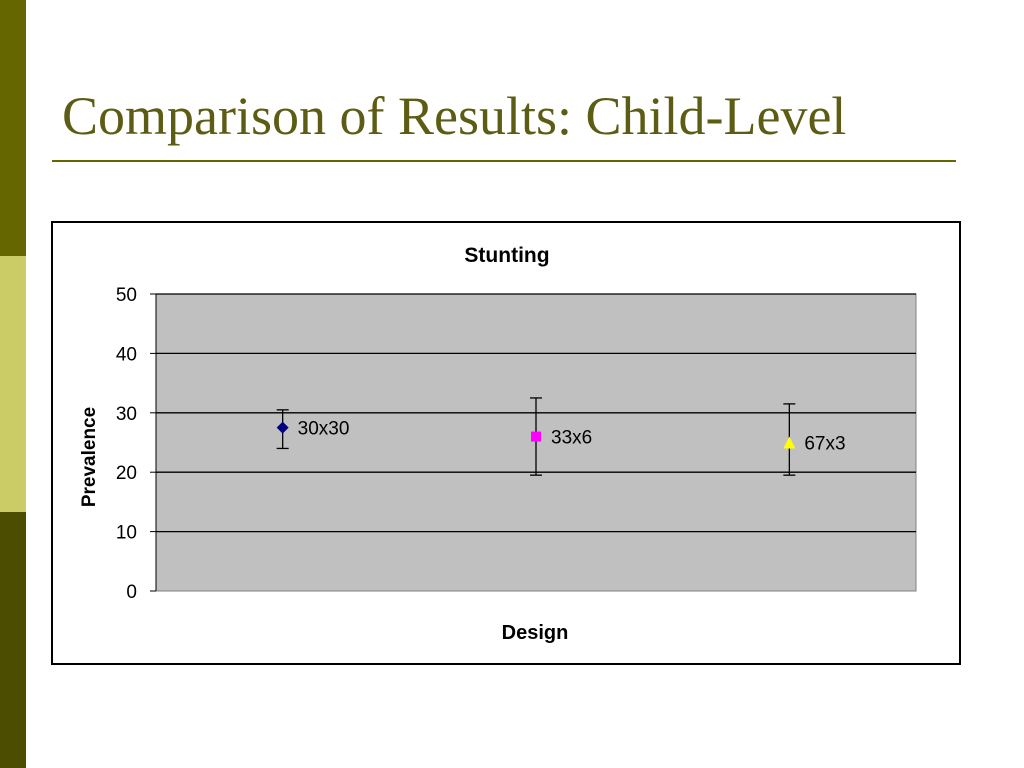  Describe the element at coordinates (126, 533) in the screenshot. I see `y-tick-label: 10` at that location.